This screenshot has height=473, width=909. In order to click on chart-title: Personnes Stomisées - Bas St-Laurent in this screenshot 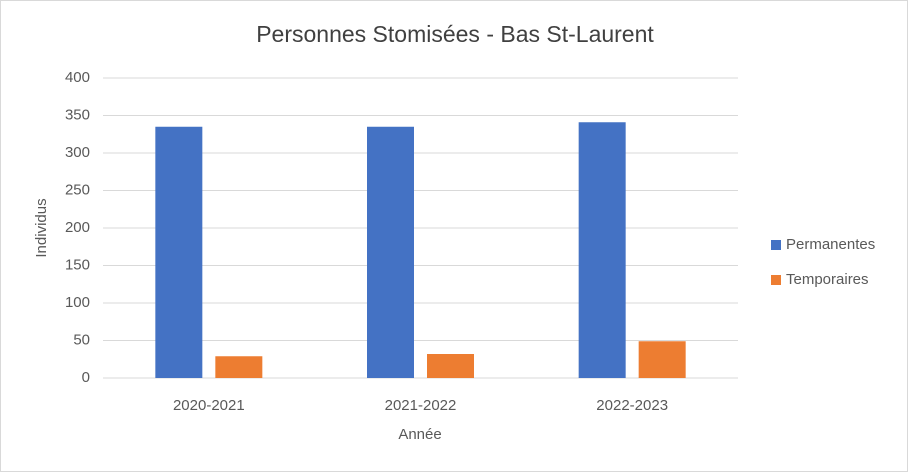, I will do `click(455, 34)`.